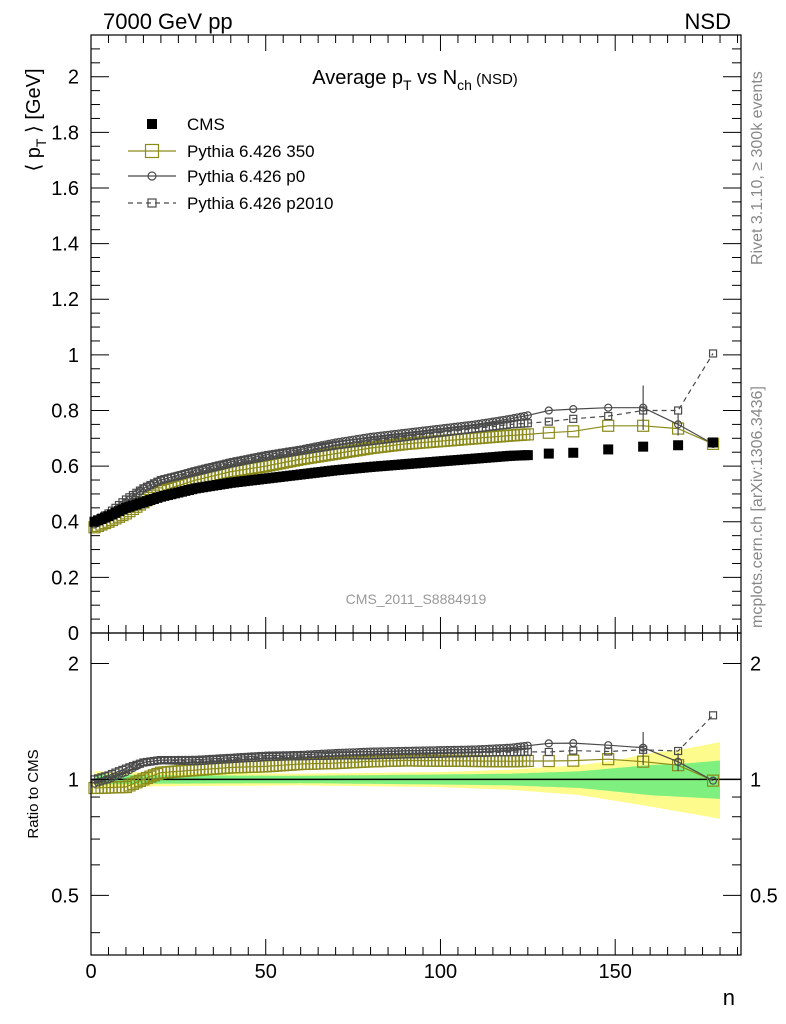 Image resolution: width=786 pixels, height=1024 pixels. I want to click on y-top-tick-label: 0.4, so click(65, 523).